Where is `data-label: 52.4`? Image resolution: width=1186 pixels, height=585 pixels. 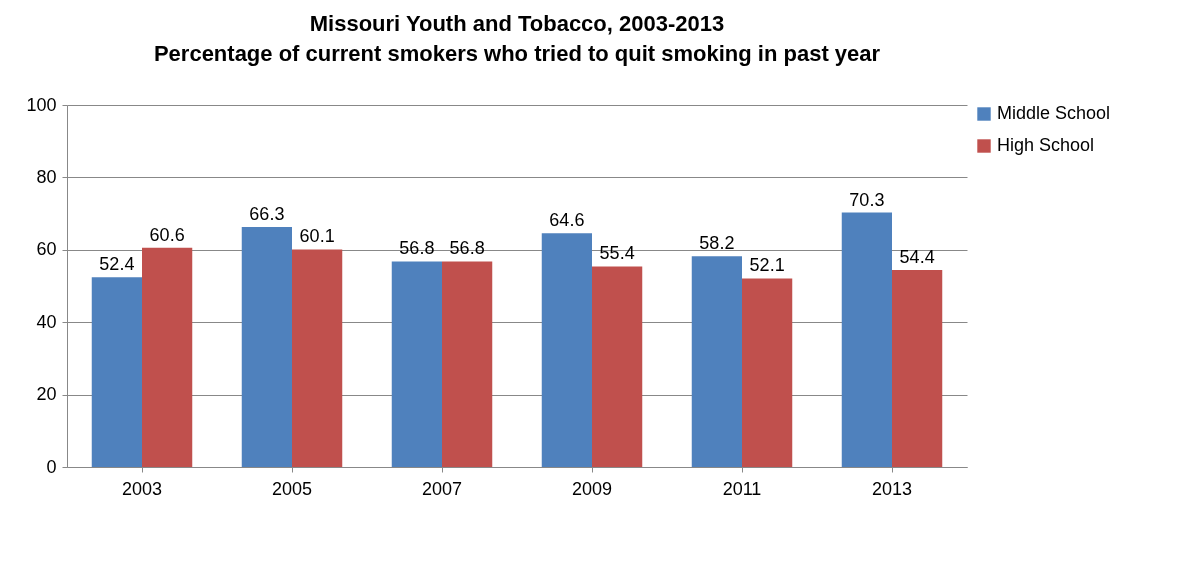
data-label: 52.4 is located at coordinates (117, 264).